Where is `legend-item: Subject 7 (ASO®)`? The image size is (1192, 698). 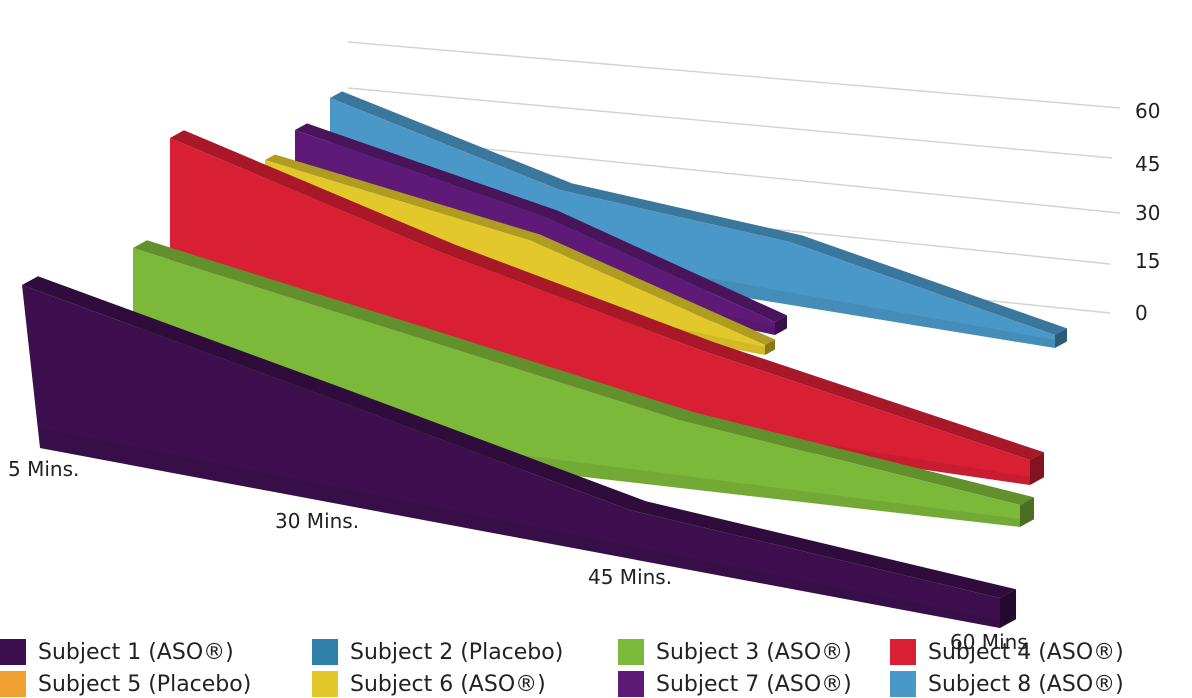 legend-item: Subject 7 (ASO®) is located at coordinates (735, 684).